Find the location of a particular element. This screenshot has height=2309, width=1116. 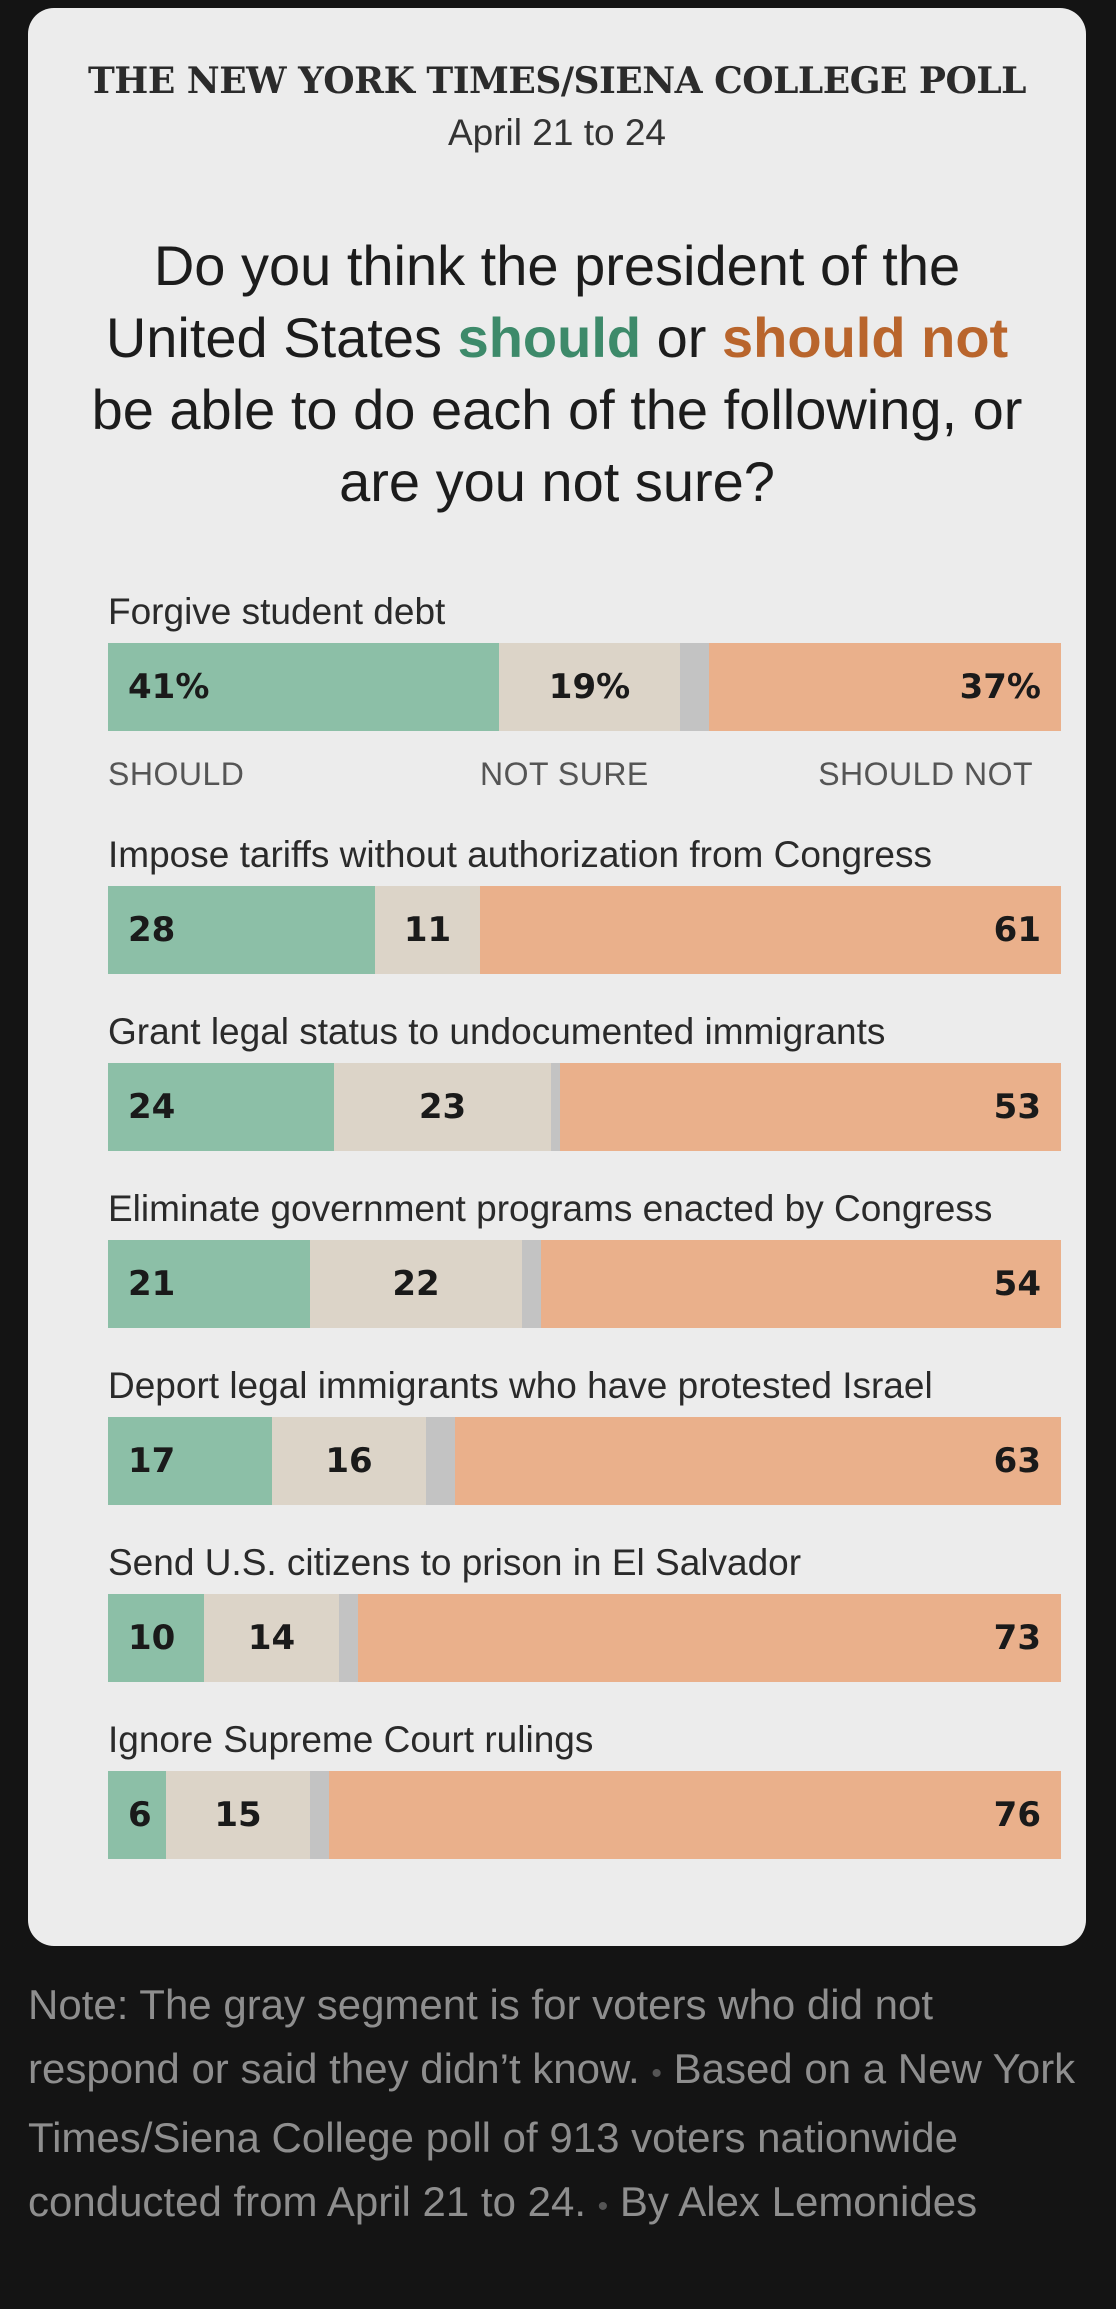

stacked-bar: 6 15 76 is located at coordinates (584, 1815).